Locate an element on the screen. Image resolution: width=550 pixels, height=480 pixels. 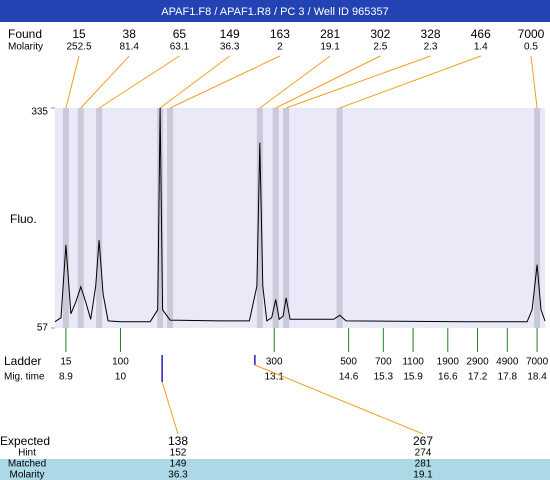
found-molarity: 1.4 is located at coordinates (481, 47).